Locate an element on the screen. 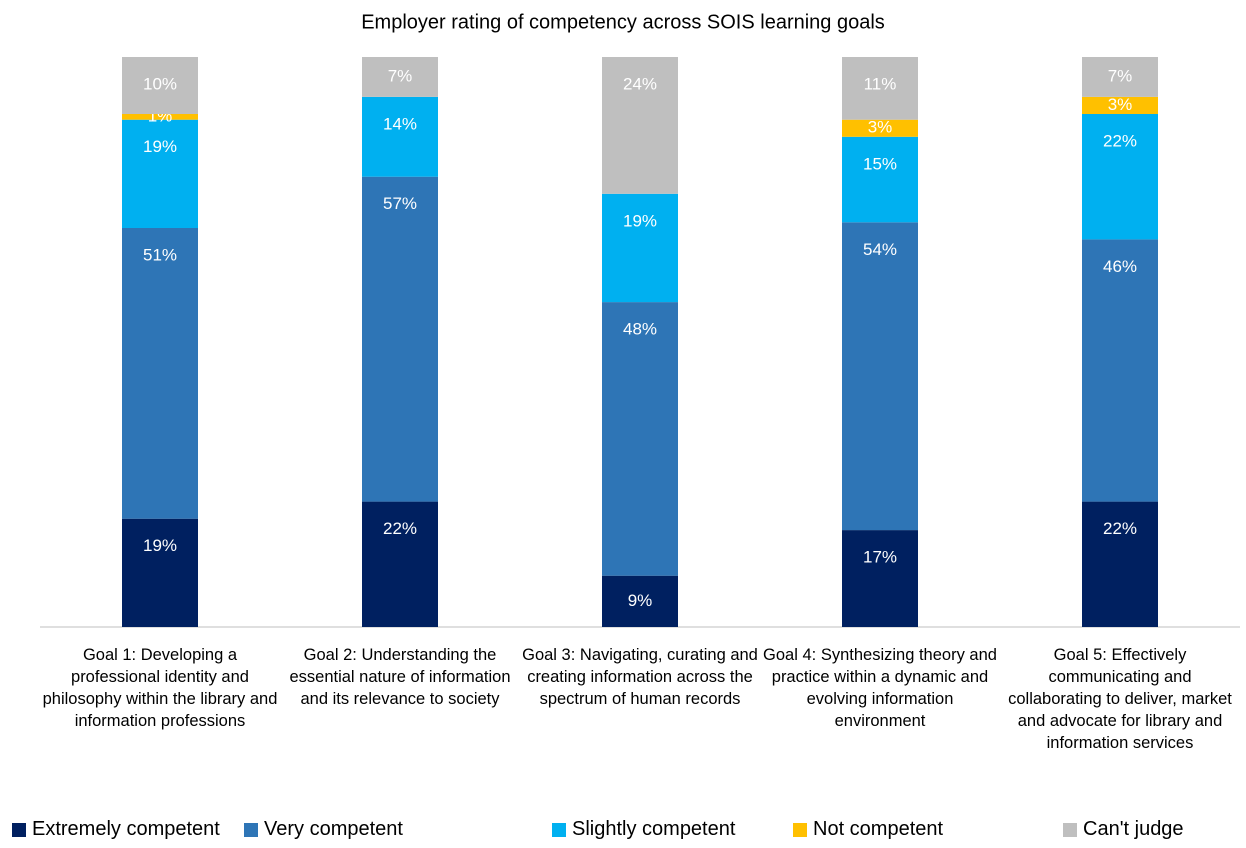  data-label: 54% is located at coordinates (880, 249).